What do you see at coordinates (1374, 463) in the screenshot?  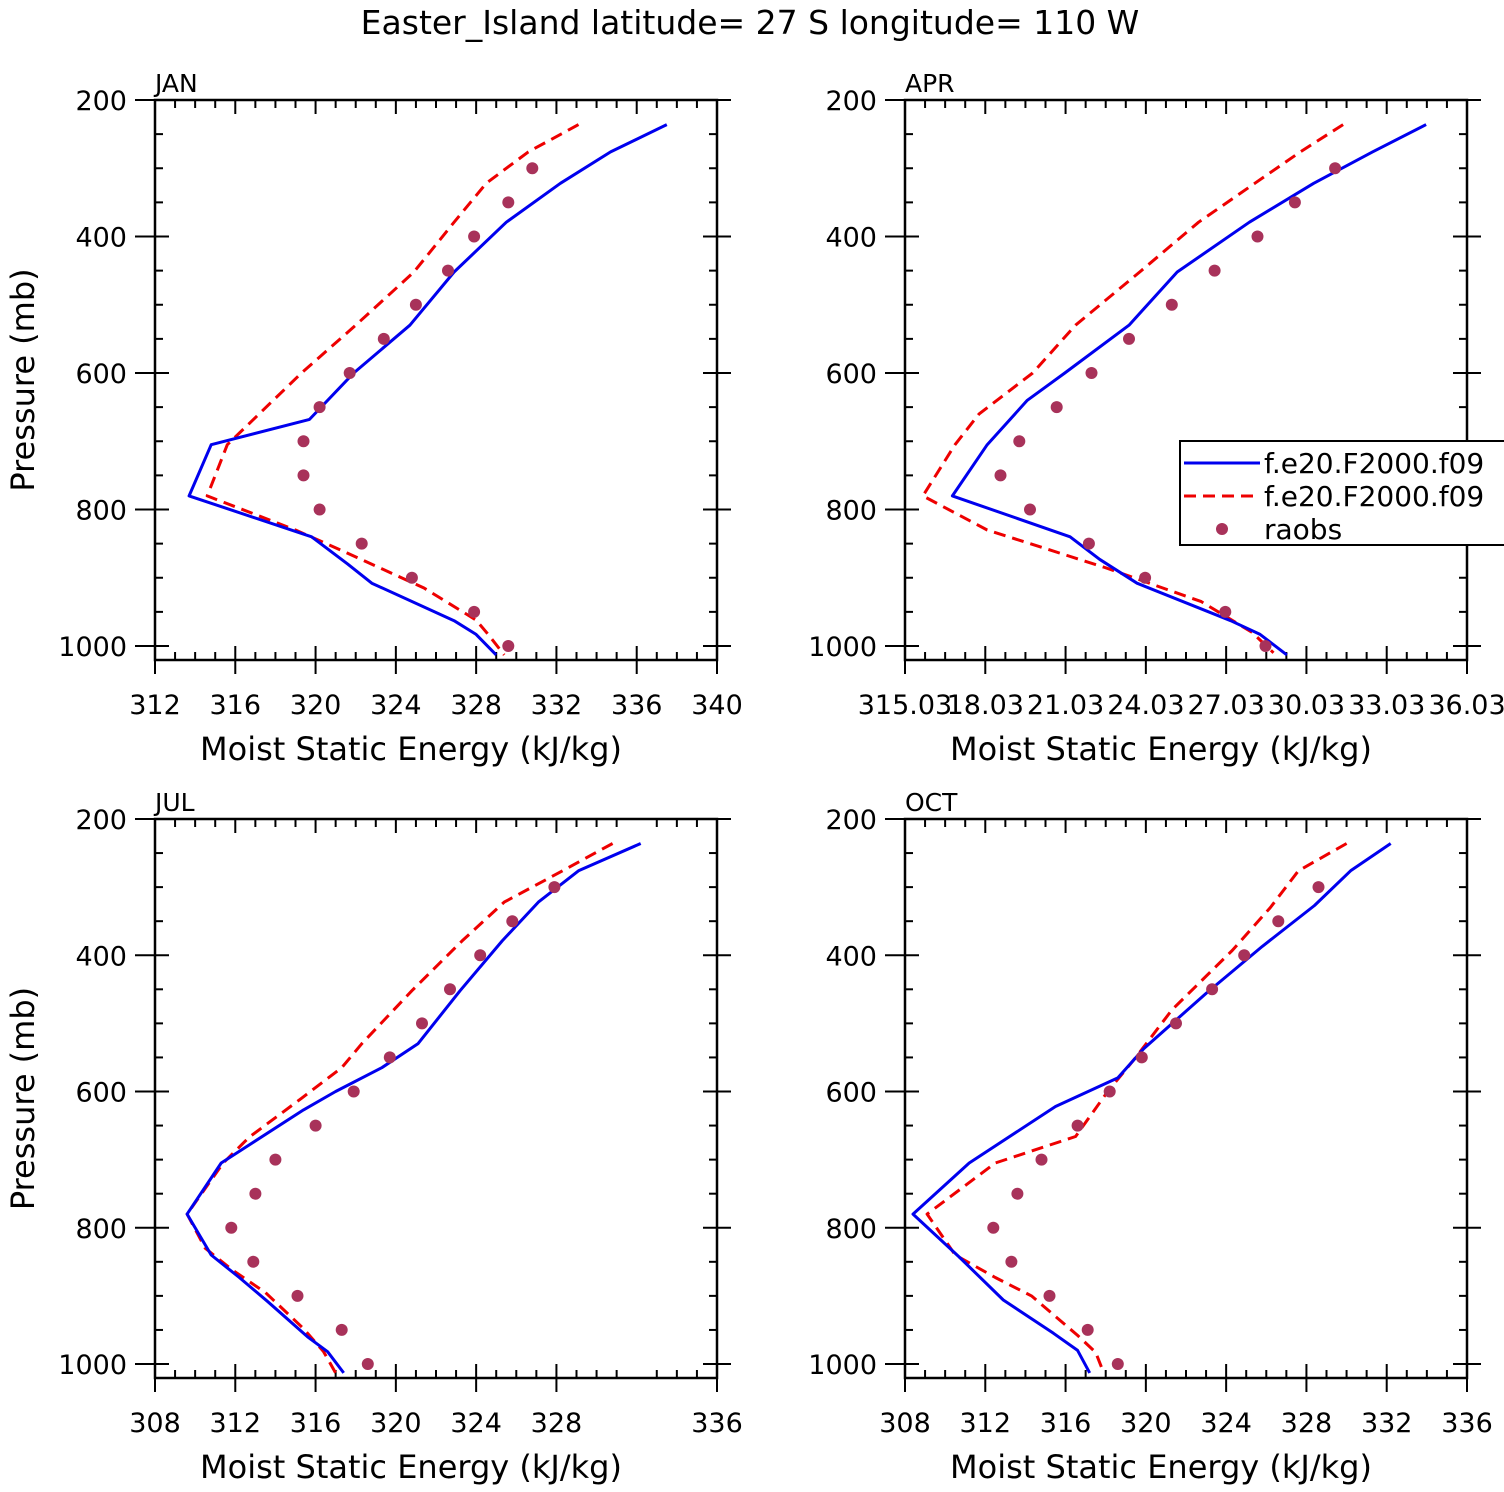 I see `legend-label: f.e20.F2000.f09` at bounding box center [1374, 463].